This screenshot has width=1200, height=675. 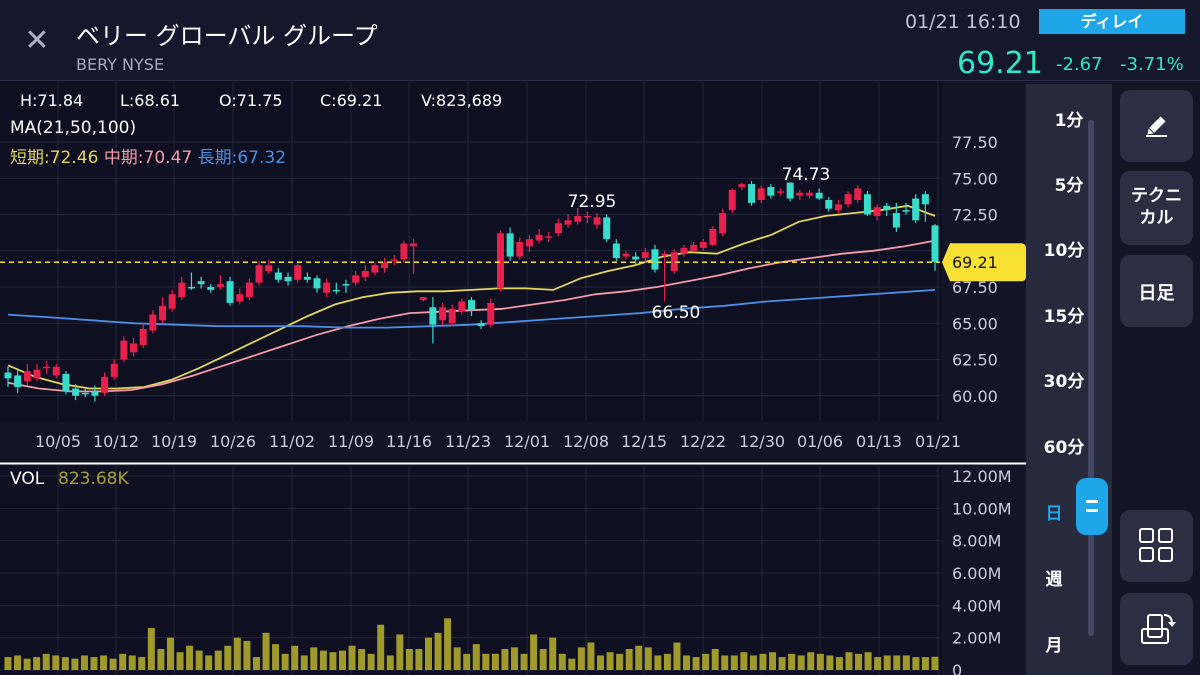 I want to click on timeframe-30min: 30分, so click(x=1064, y=382).